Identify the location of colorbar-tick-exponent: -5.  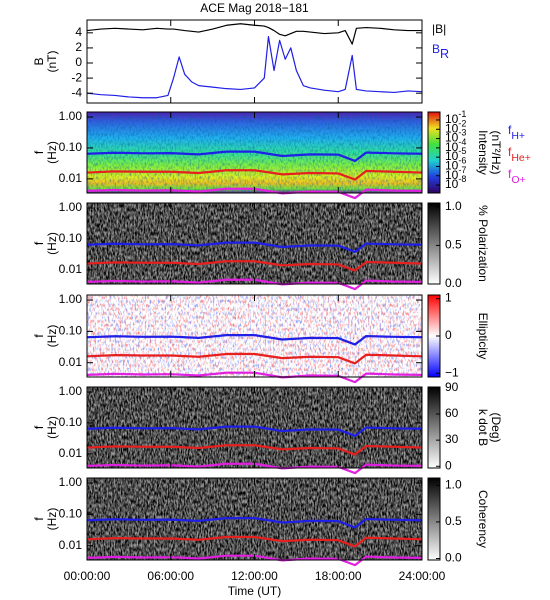
(462, 152).